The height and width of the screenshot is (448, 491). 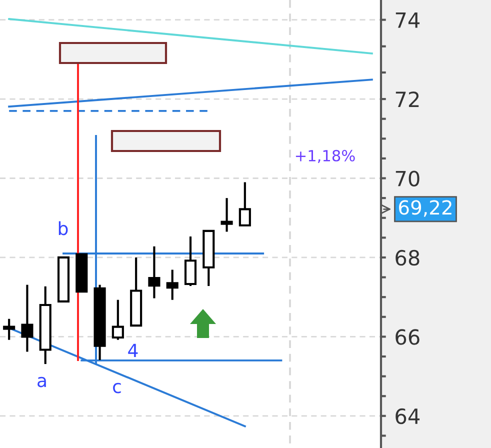 What do you see at coordinates (407, 99) in the screenshot?
I see `y-tick-label: 72` at bounding box center [407, 99].